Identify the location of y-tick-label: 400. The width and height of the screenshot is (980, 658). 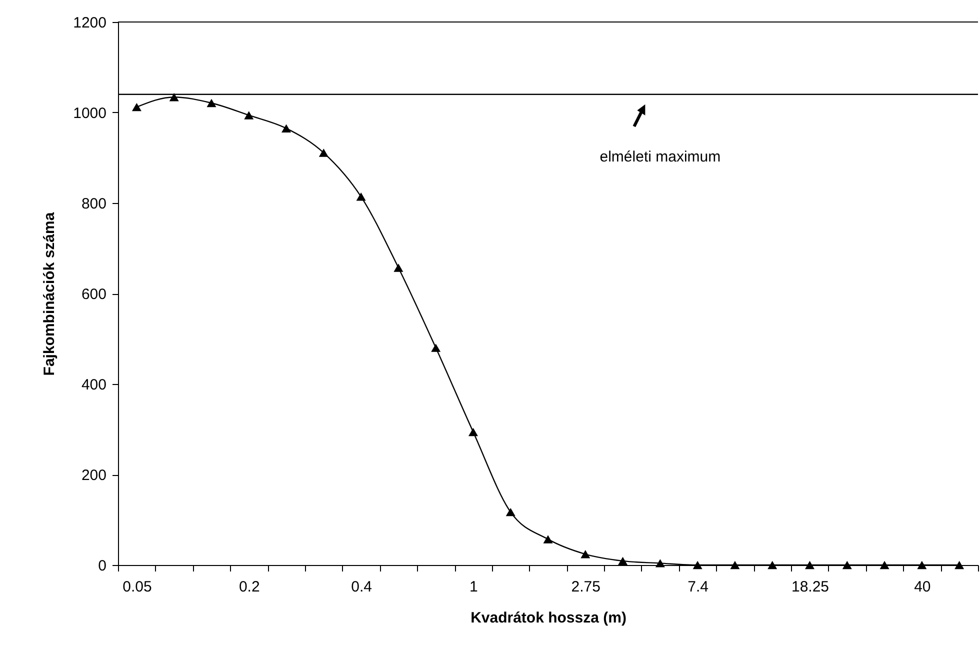
(93, 385).